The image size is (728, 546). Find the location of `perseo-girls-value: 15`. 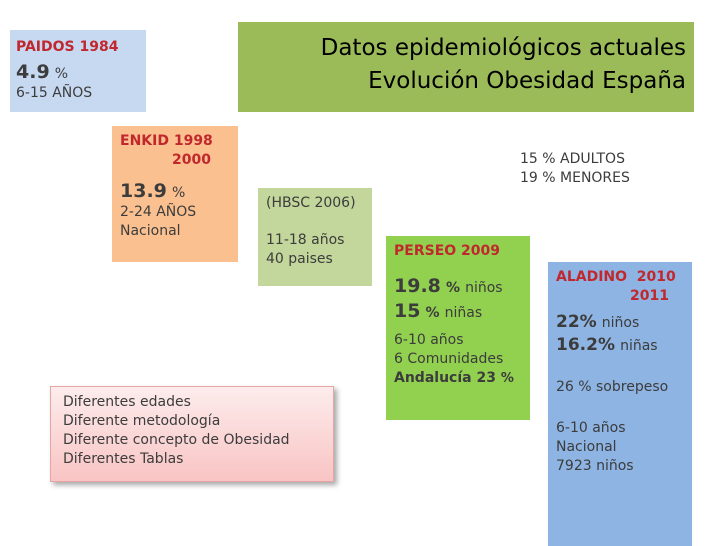

perseo-girls-value: 15 is located at coordinates (407, 311).